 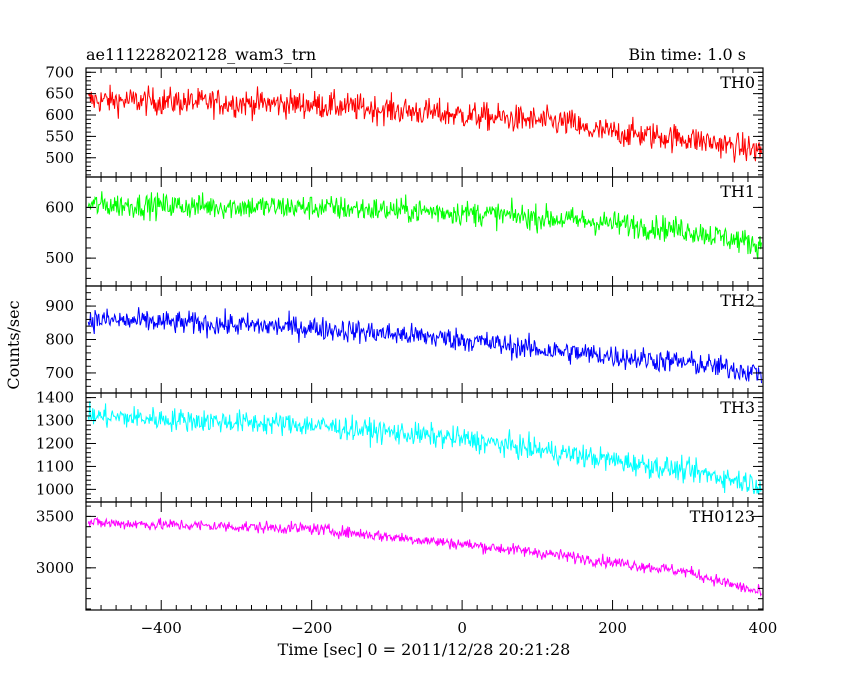 What do you see at coordinates (763, 628) in the screenshot?
I see `x-tick-label: 400` at bounding box center [763, 628].